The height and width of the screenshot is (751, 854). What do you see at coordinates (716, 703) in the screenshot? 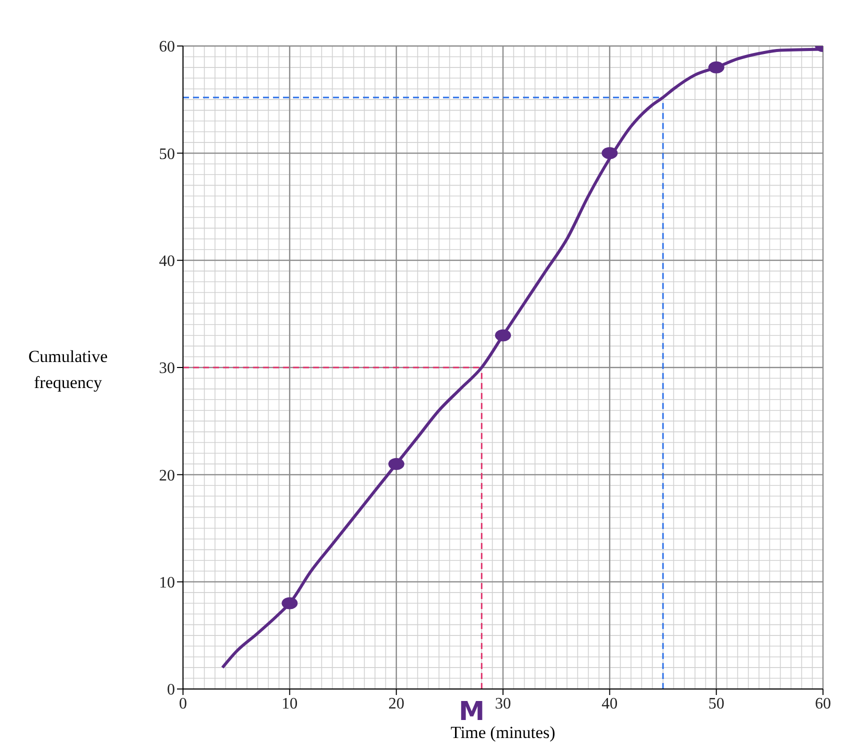
I see `x-tick-label: 50` at bounding box center [716, 703].